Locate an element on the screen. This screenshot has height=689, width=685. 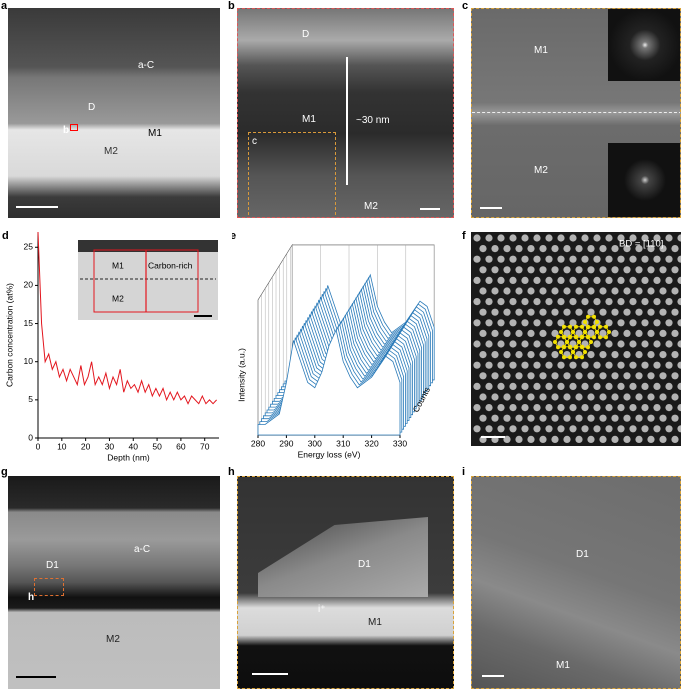
image-label: BD = [110] is located at coordinates (641, 244).